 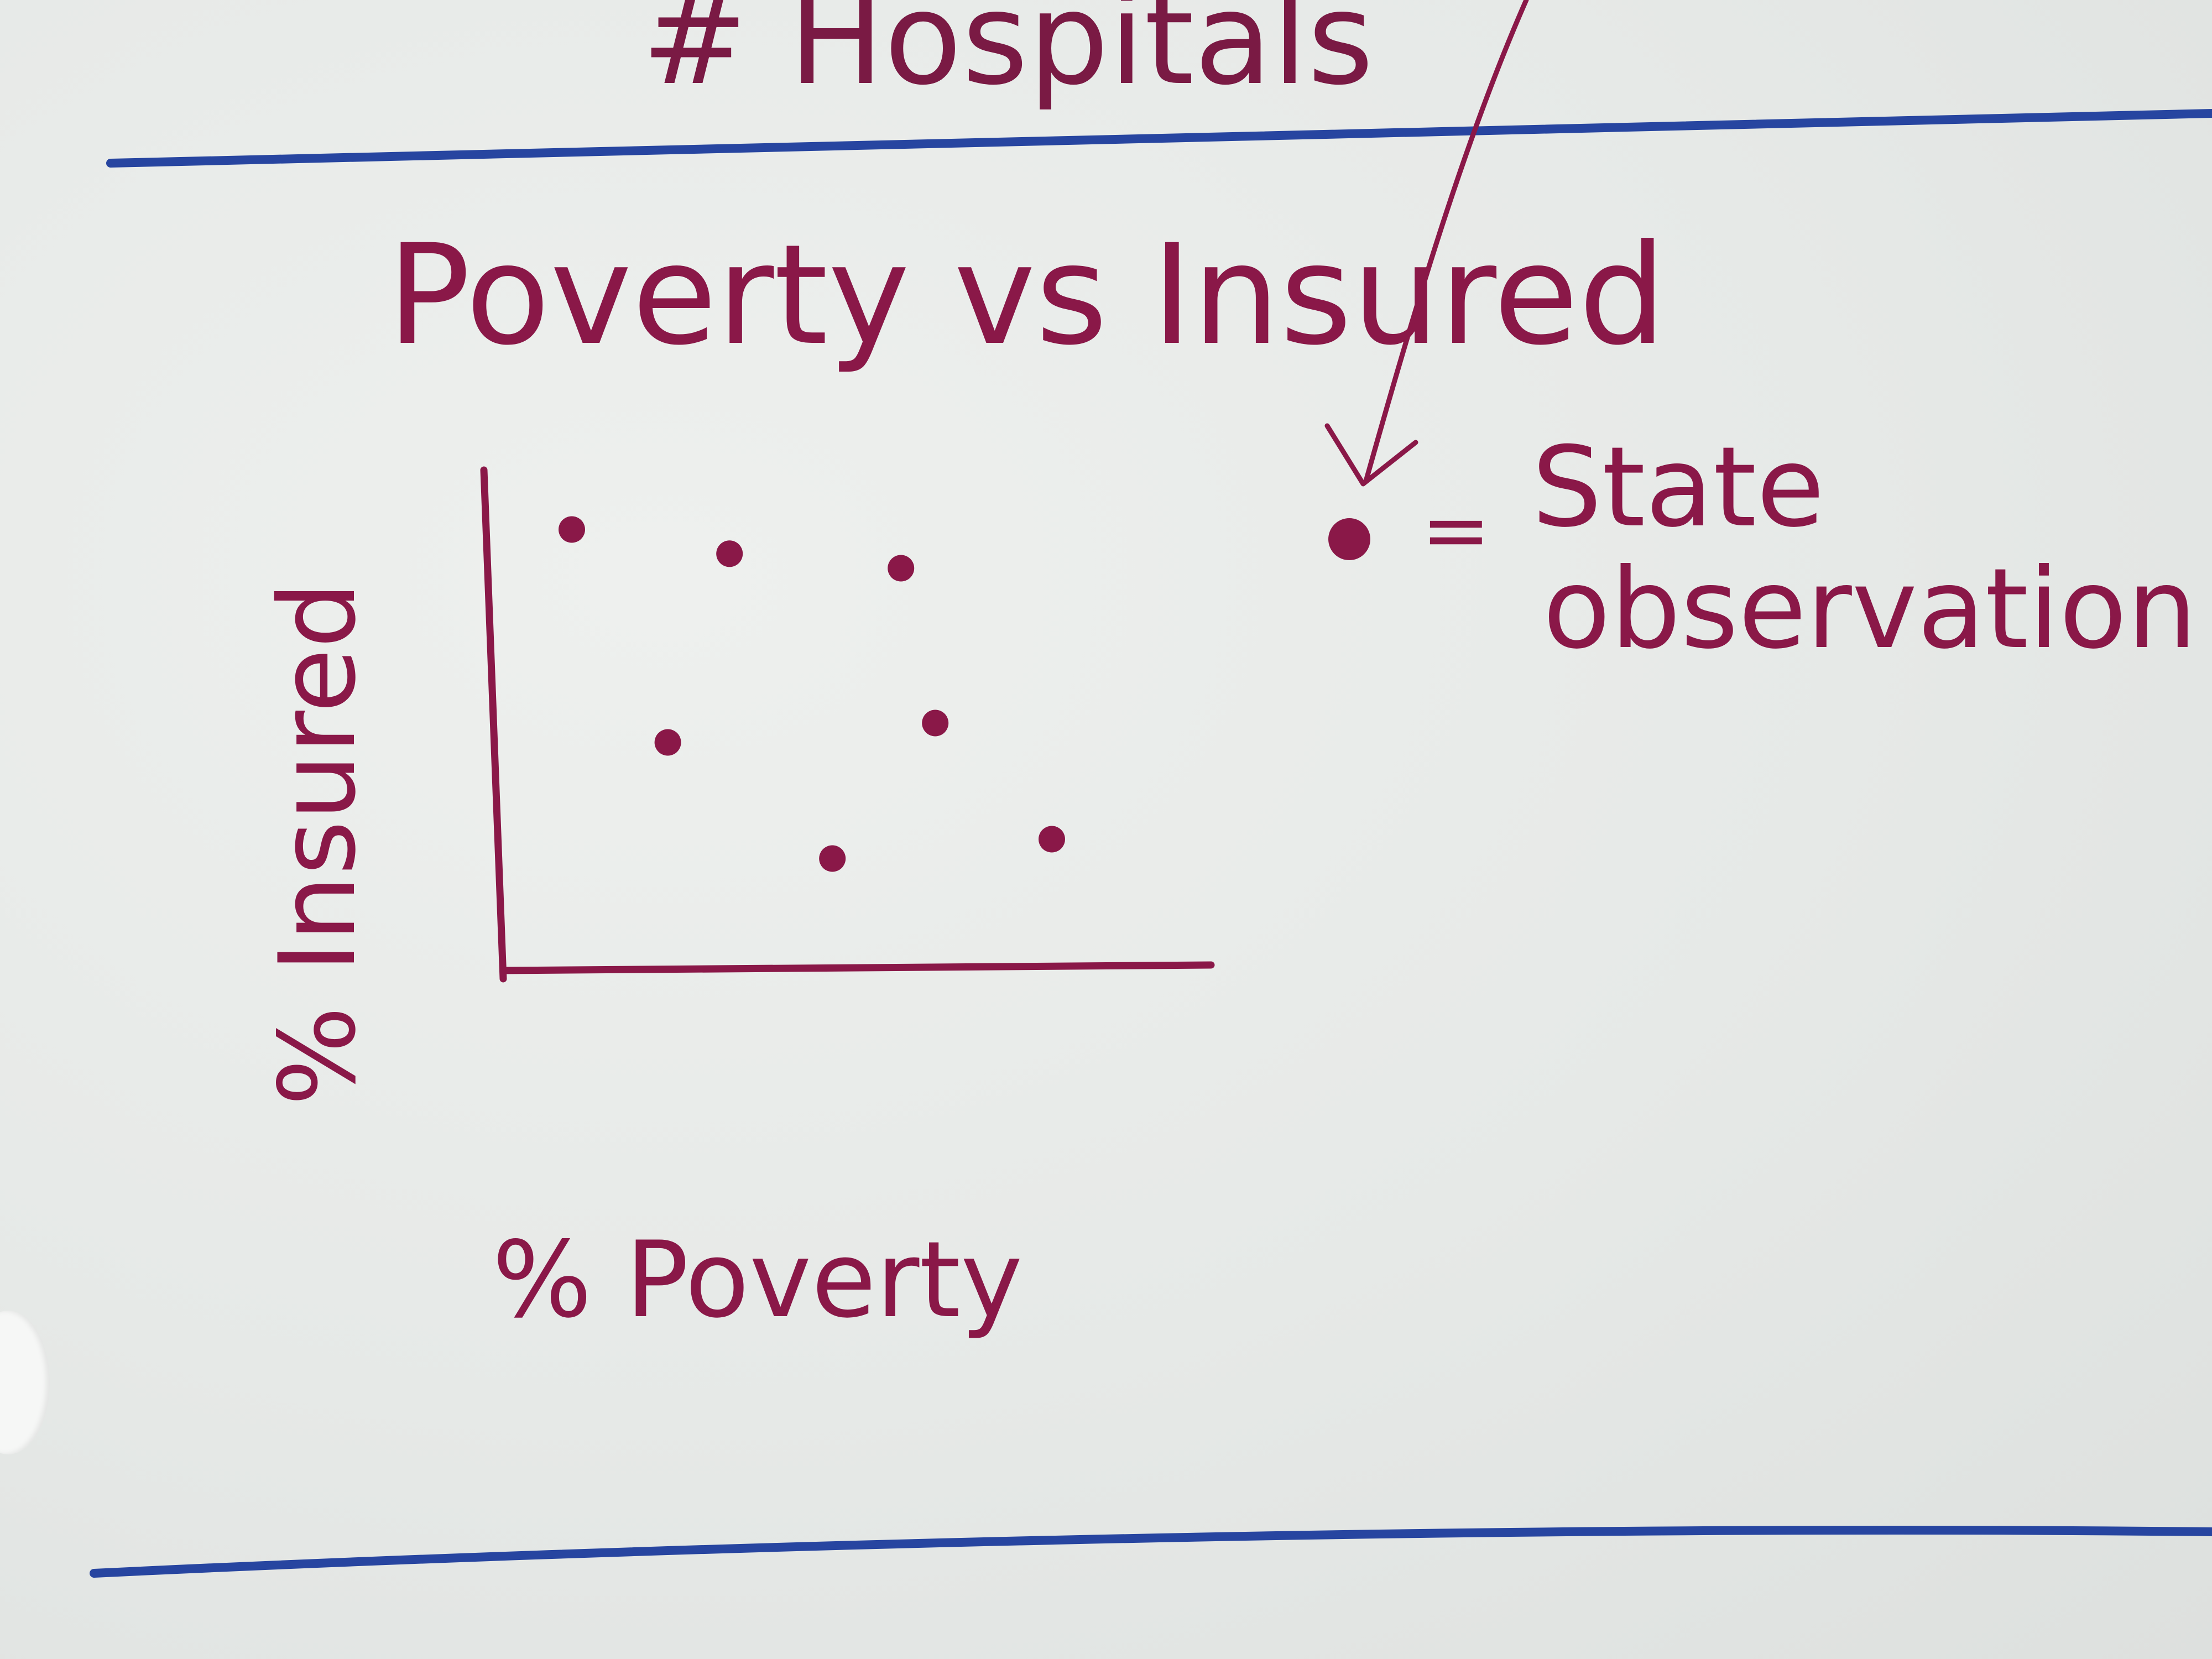 I want to click on chart-title: Poverty vs Insured, so click(x=1026, y=295).